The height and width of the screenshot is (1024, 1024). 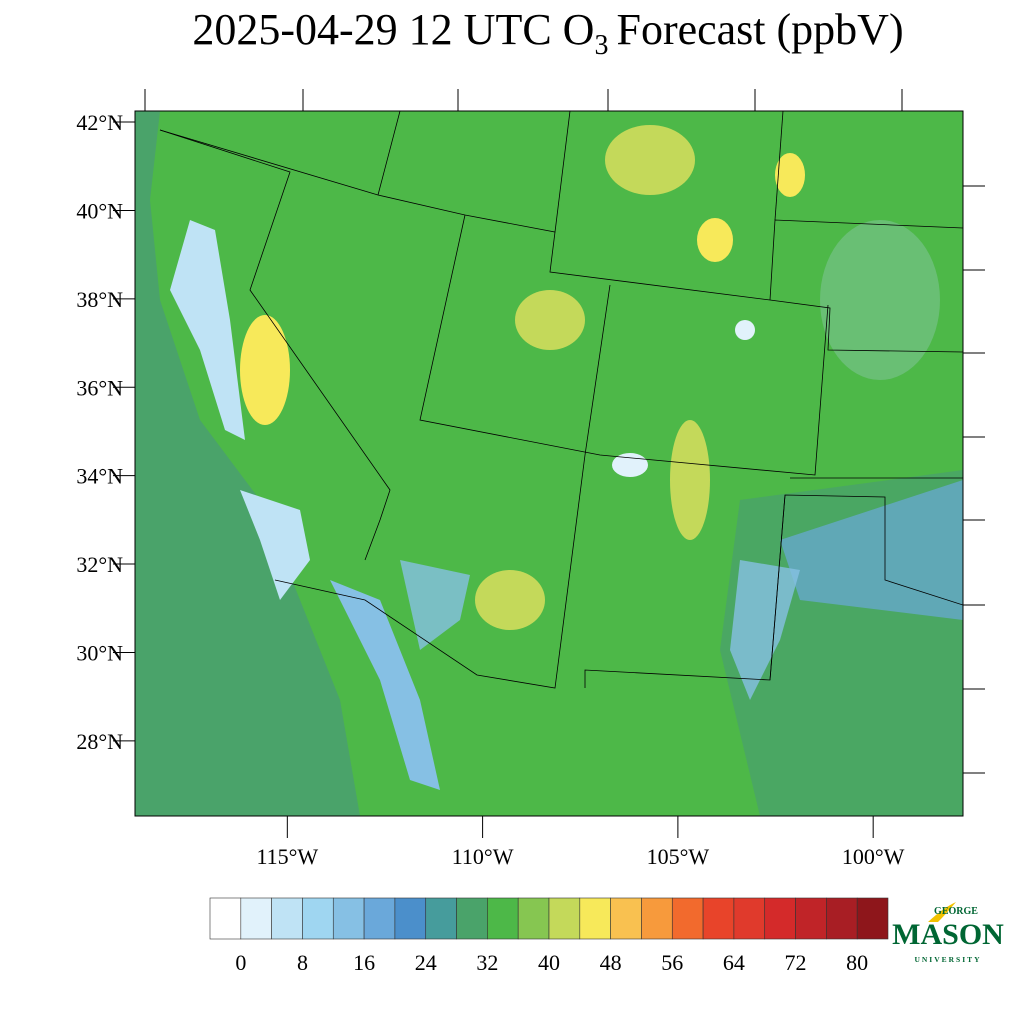 I want to click on y-tick-label: 38°N, so click(x=99, y=299).